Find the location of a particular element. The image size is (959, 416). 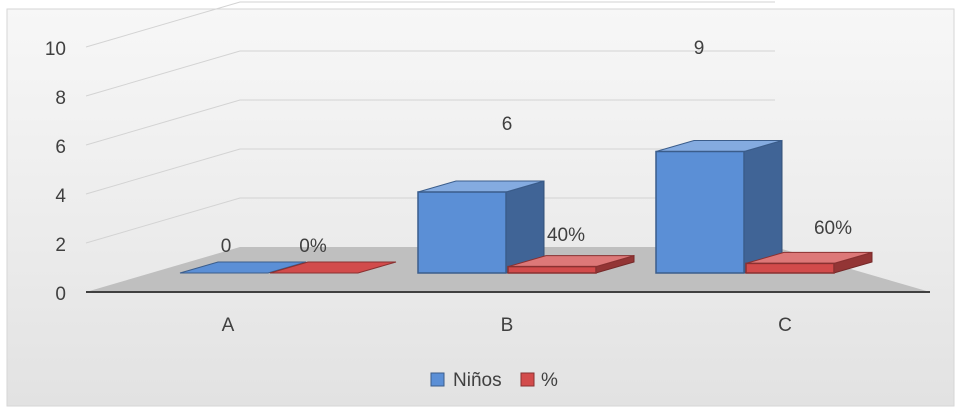

y-tick-label: 4 is located at coordinates (60, 196).